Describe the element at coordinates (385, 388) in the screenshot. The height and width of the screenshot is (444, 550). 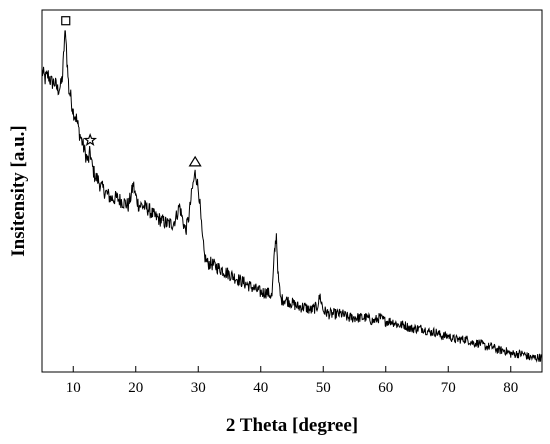
I see `x-tick-label-60: 60` at that location.